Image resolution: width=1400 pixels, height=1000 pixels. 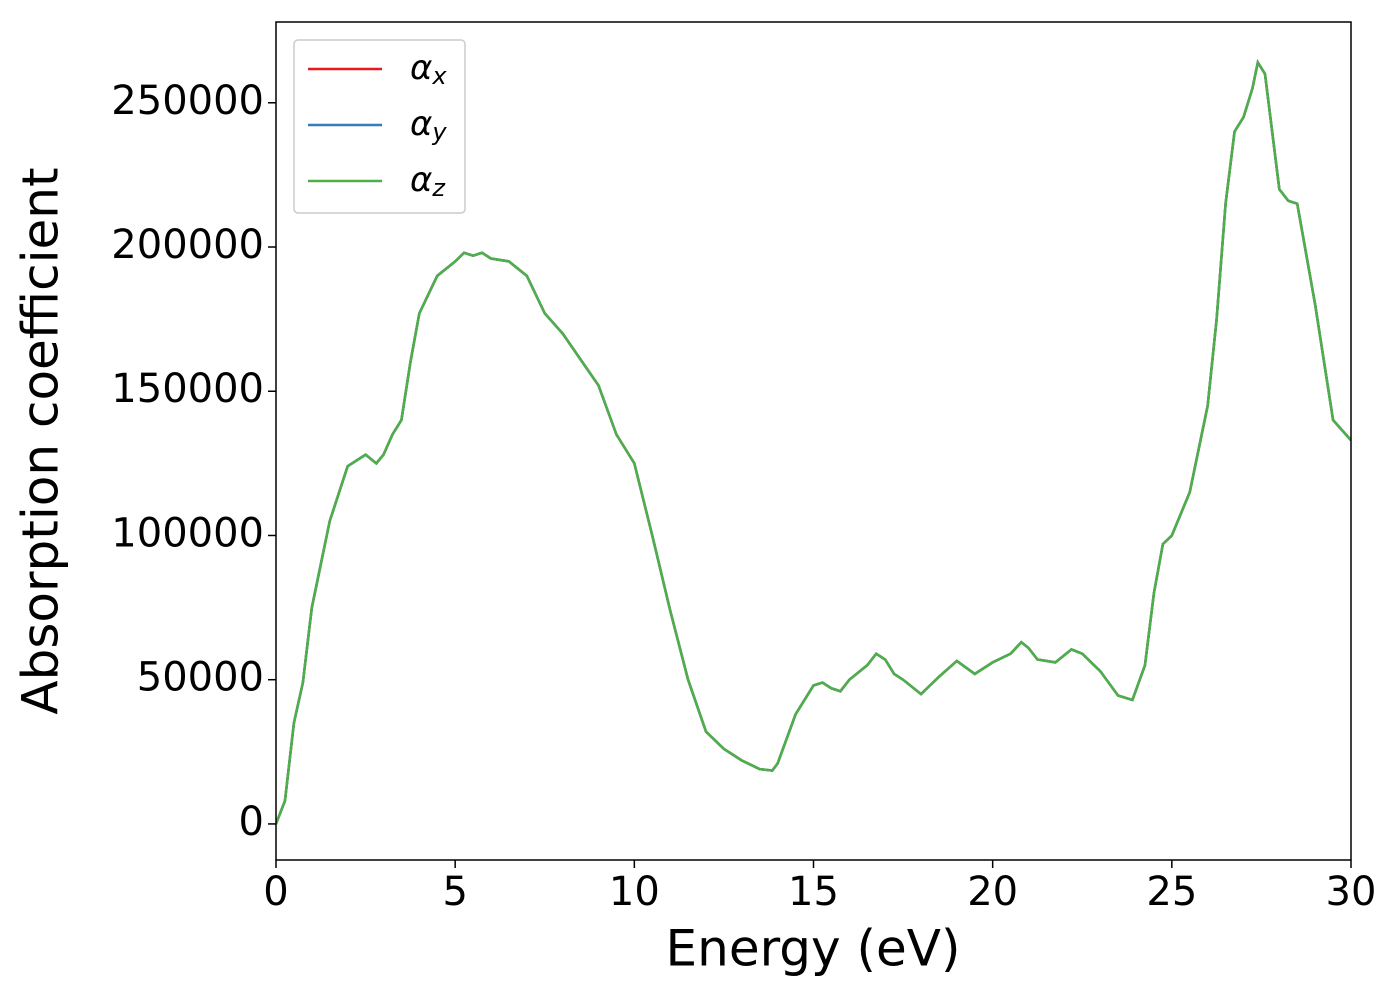 What do you see at coordinates (187, 389) in the screenshot?
I see `y-tick-label: 150000` at bounding box center [187, 389].